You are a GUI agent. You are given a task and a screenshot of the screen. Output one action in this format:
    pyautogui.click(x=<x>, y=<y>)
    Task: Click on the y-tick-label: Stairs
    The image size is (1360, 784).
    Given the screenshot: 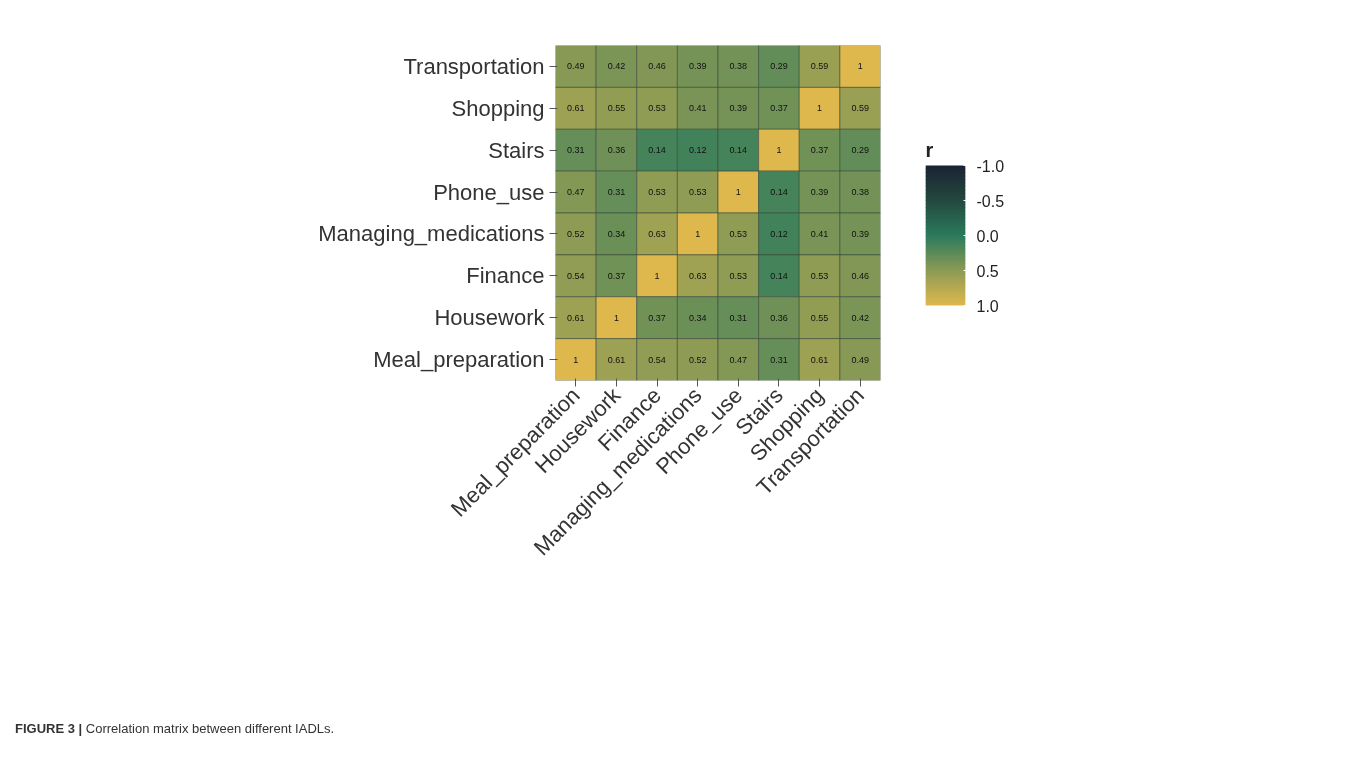 What is the action you would take?
    pyautogui.click(x=516, y=150)
    